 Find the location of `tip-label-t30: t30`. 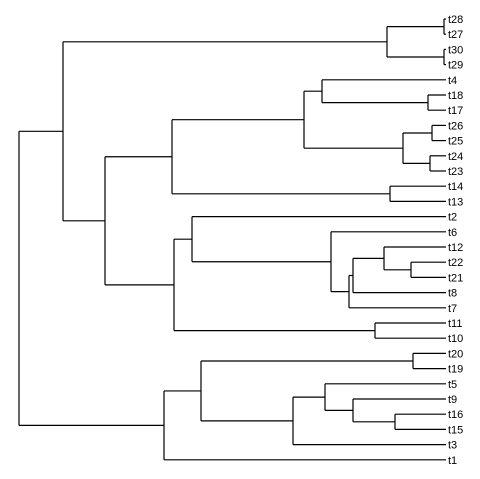

tip-label-t30: t30 is located at coordinates (455, 50).